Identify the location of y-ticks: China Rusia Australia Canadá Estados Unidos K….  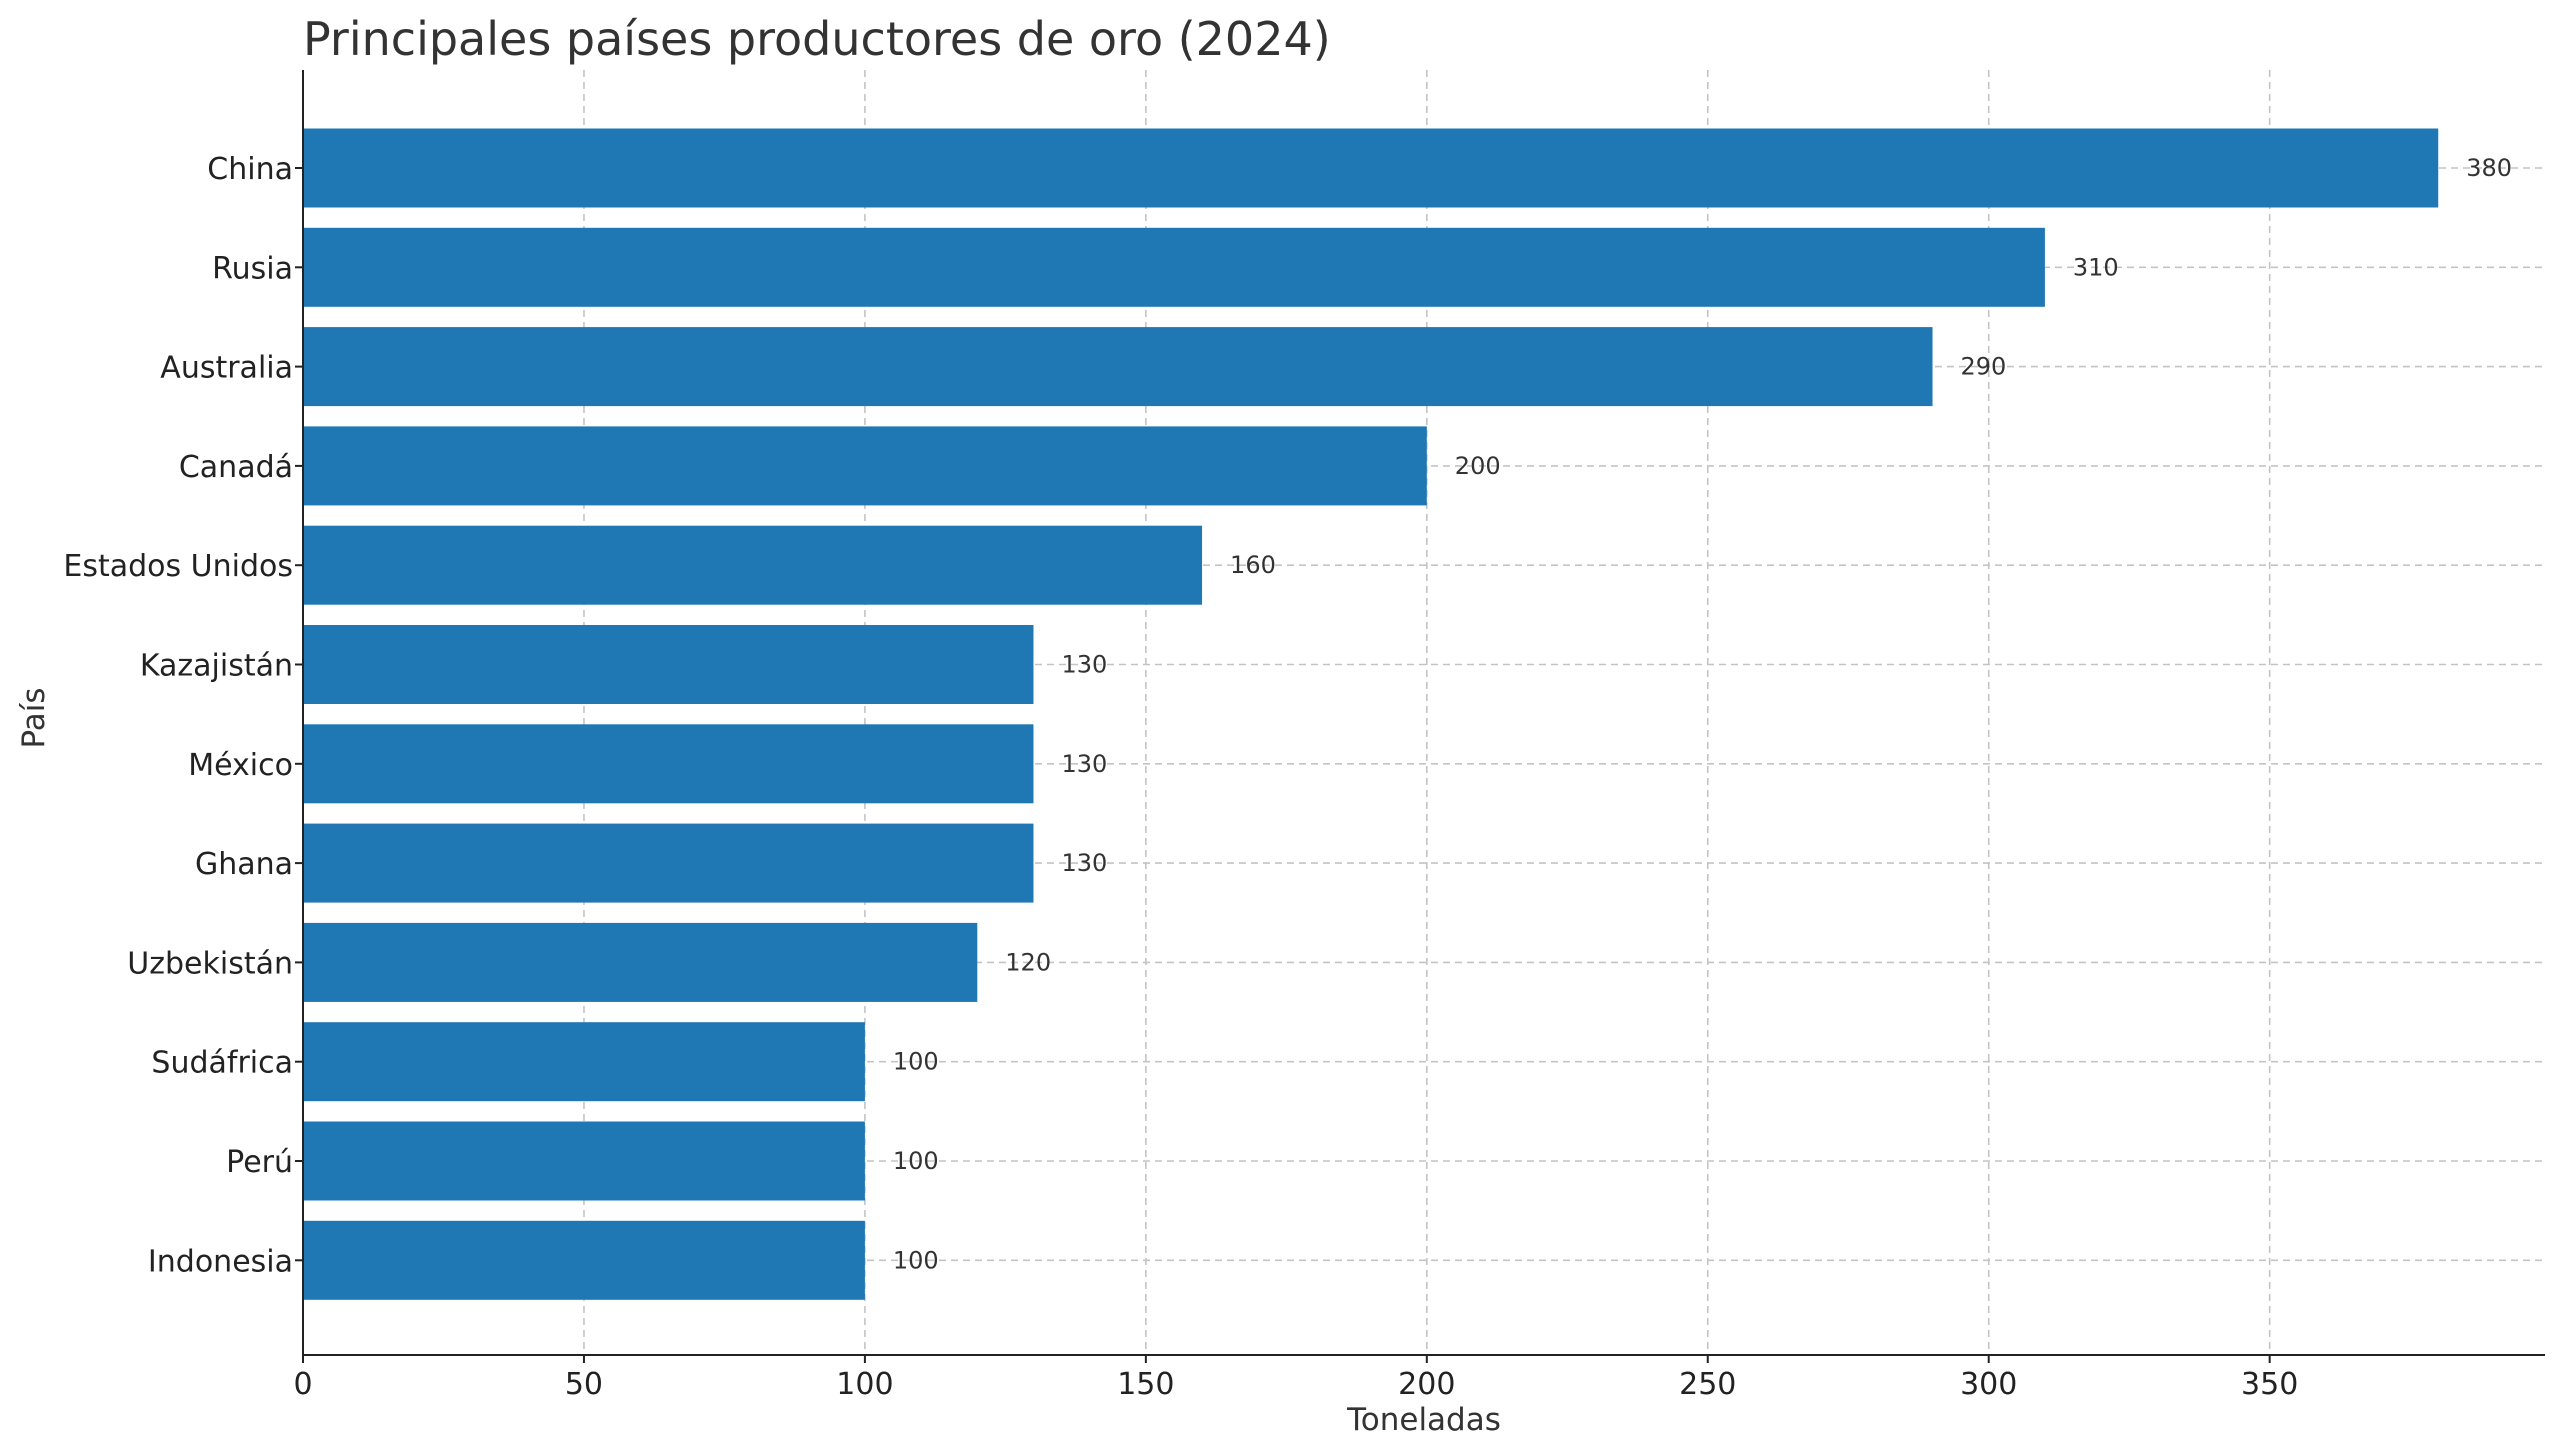
(183, 715).